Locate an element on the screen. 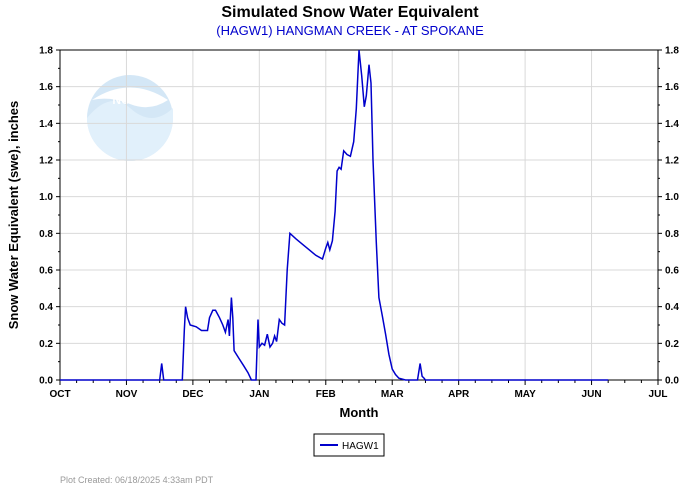  x-axis: OCT NOV DEC JAN FEB MAR APR MAY JUN JUL is located at coordinates (358, 390).